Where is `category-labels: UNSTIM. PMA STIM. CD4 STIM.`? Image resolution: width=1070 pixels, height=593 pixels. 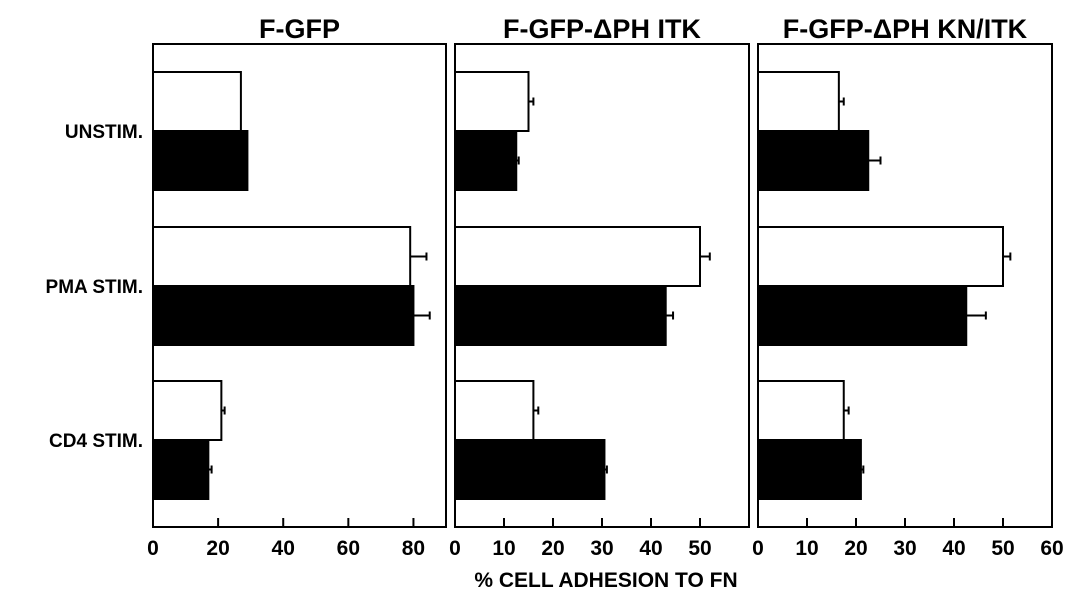
category-labels: UNSTIM. PMA STIM. CD4 STIM. is located at coordinates (94, 287).